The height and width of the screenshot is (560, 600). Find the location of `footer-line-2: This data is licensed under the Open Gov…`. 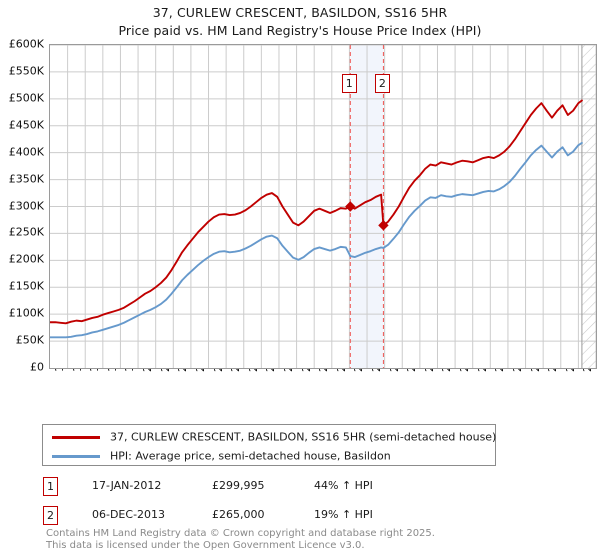

footer-line-2: This data is licensed under the Open Gov… is located at coordinates (205, 545).